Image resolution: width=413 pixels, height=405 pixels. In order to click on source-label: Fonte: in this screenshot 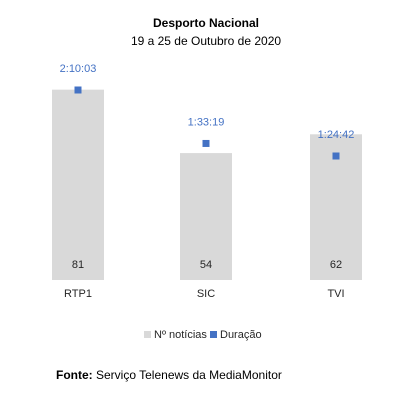, I will do `click(74, 375)`.